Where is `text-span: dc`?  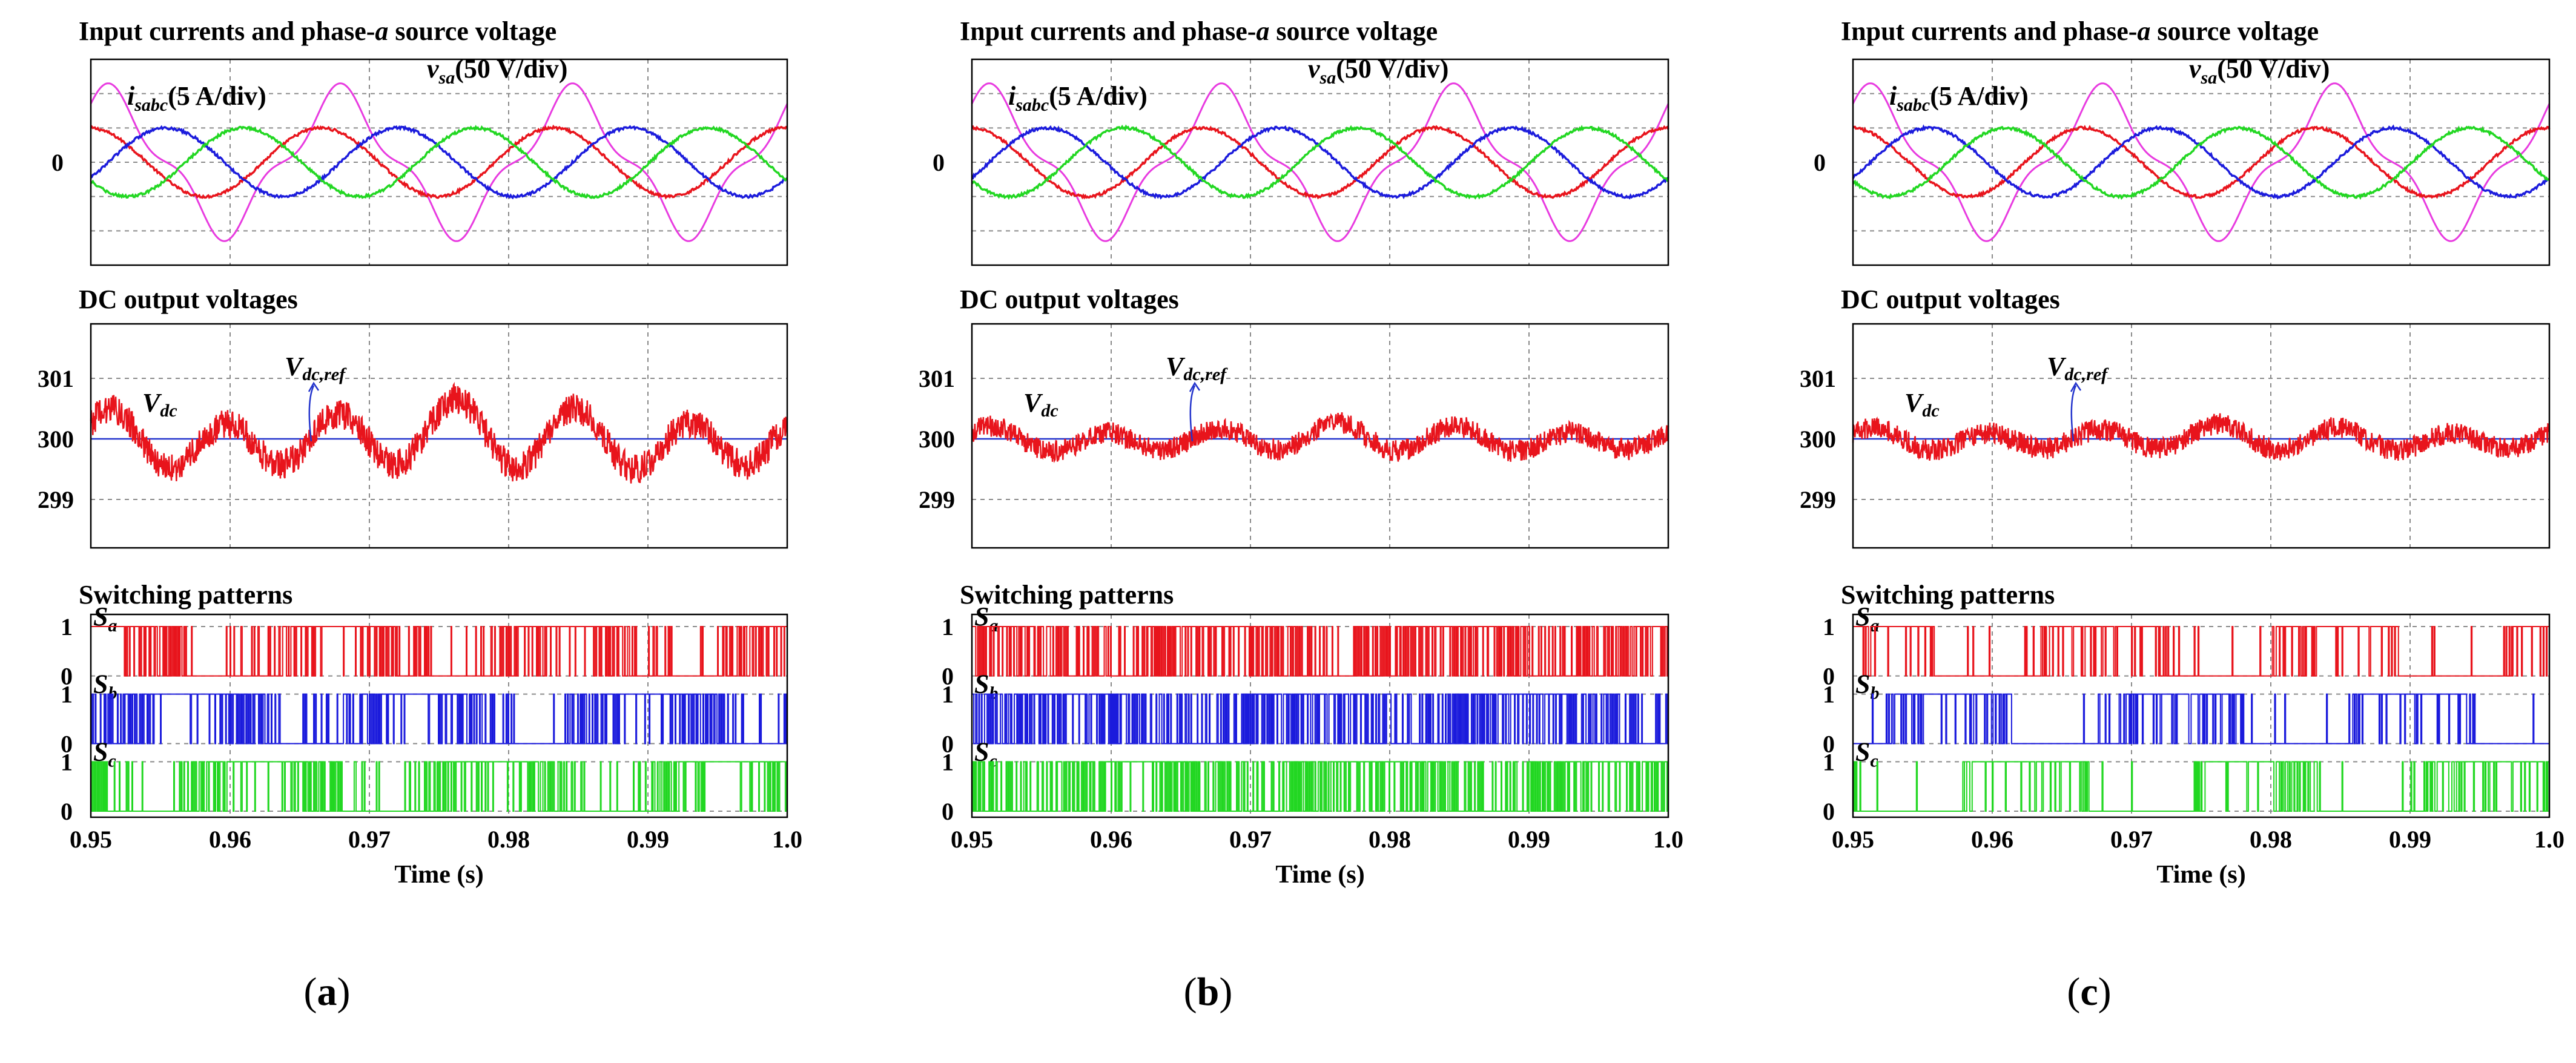
text-span: dc is located at coordinates (1930, 411).